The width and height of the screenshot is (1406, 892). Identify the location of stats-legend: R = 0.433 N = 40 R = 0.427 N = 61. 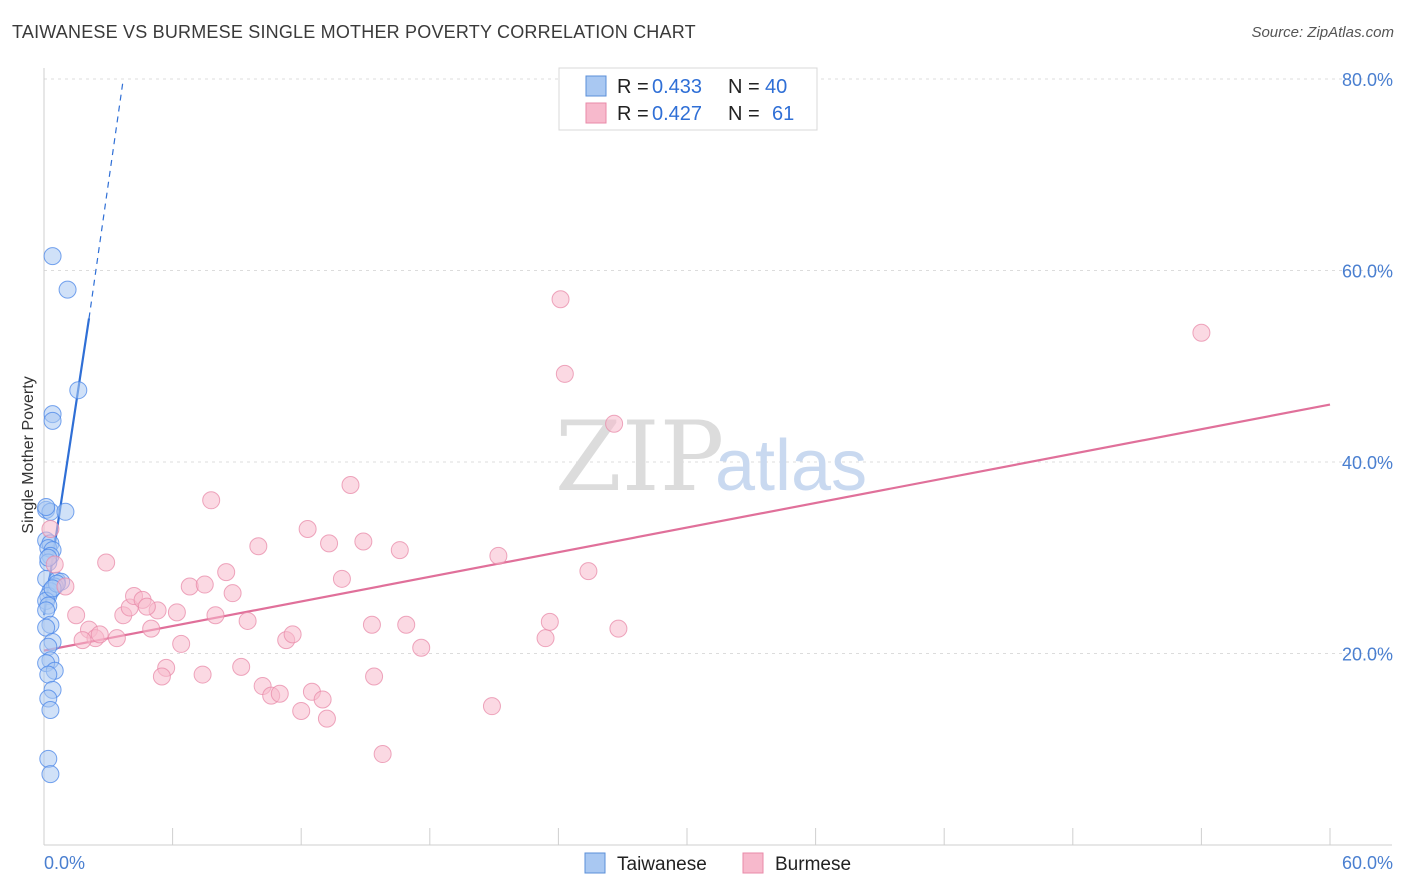
(688, 99).